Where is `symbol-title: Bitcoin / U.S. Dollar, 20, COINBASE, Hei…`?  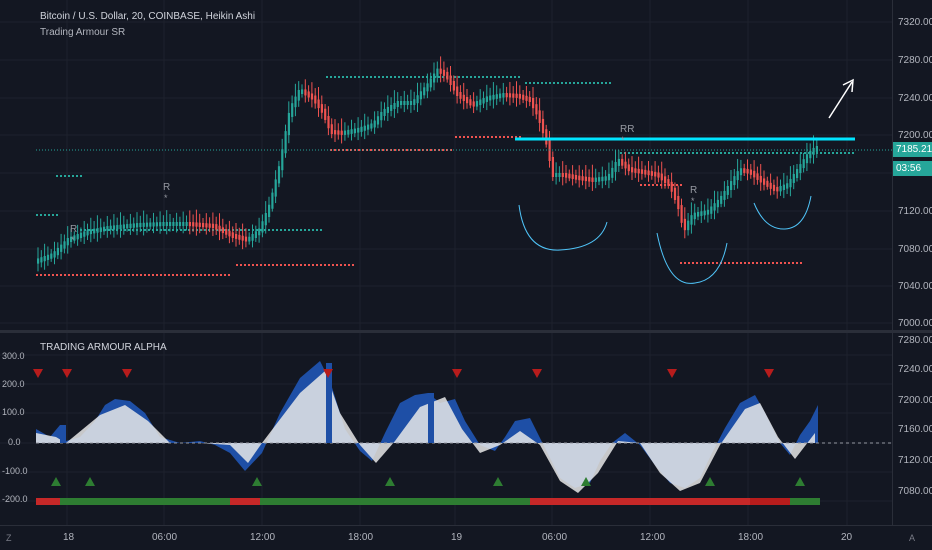
symbol-title: Bitcoin / U.S. Dollar, 20, COINBASE, Hei… is located at coordinates (148, 16).